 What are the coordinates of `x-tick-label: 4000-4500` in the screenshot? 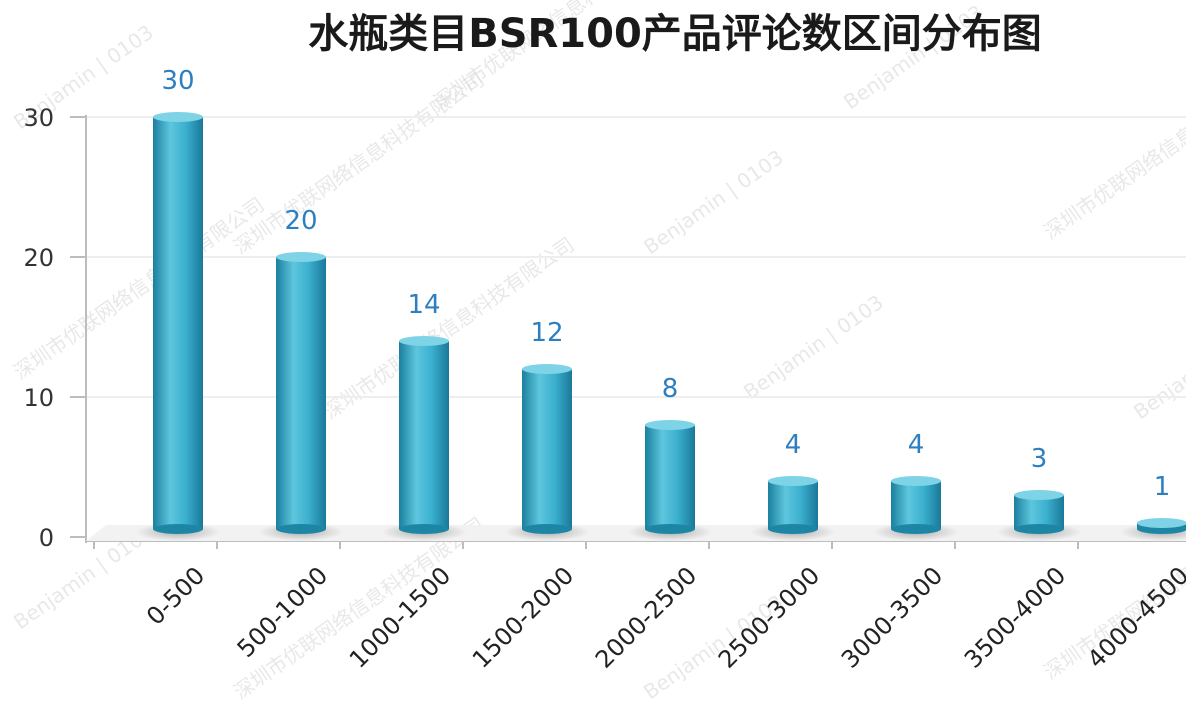 It's located at (1134, 617).